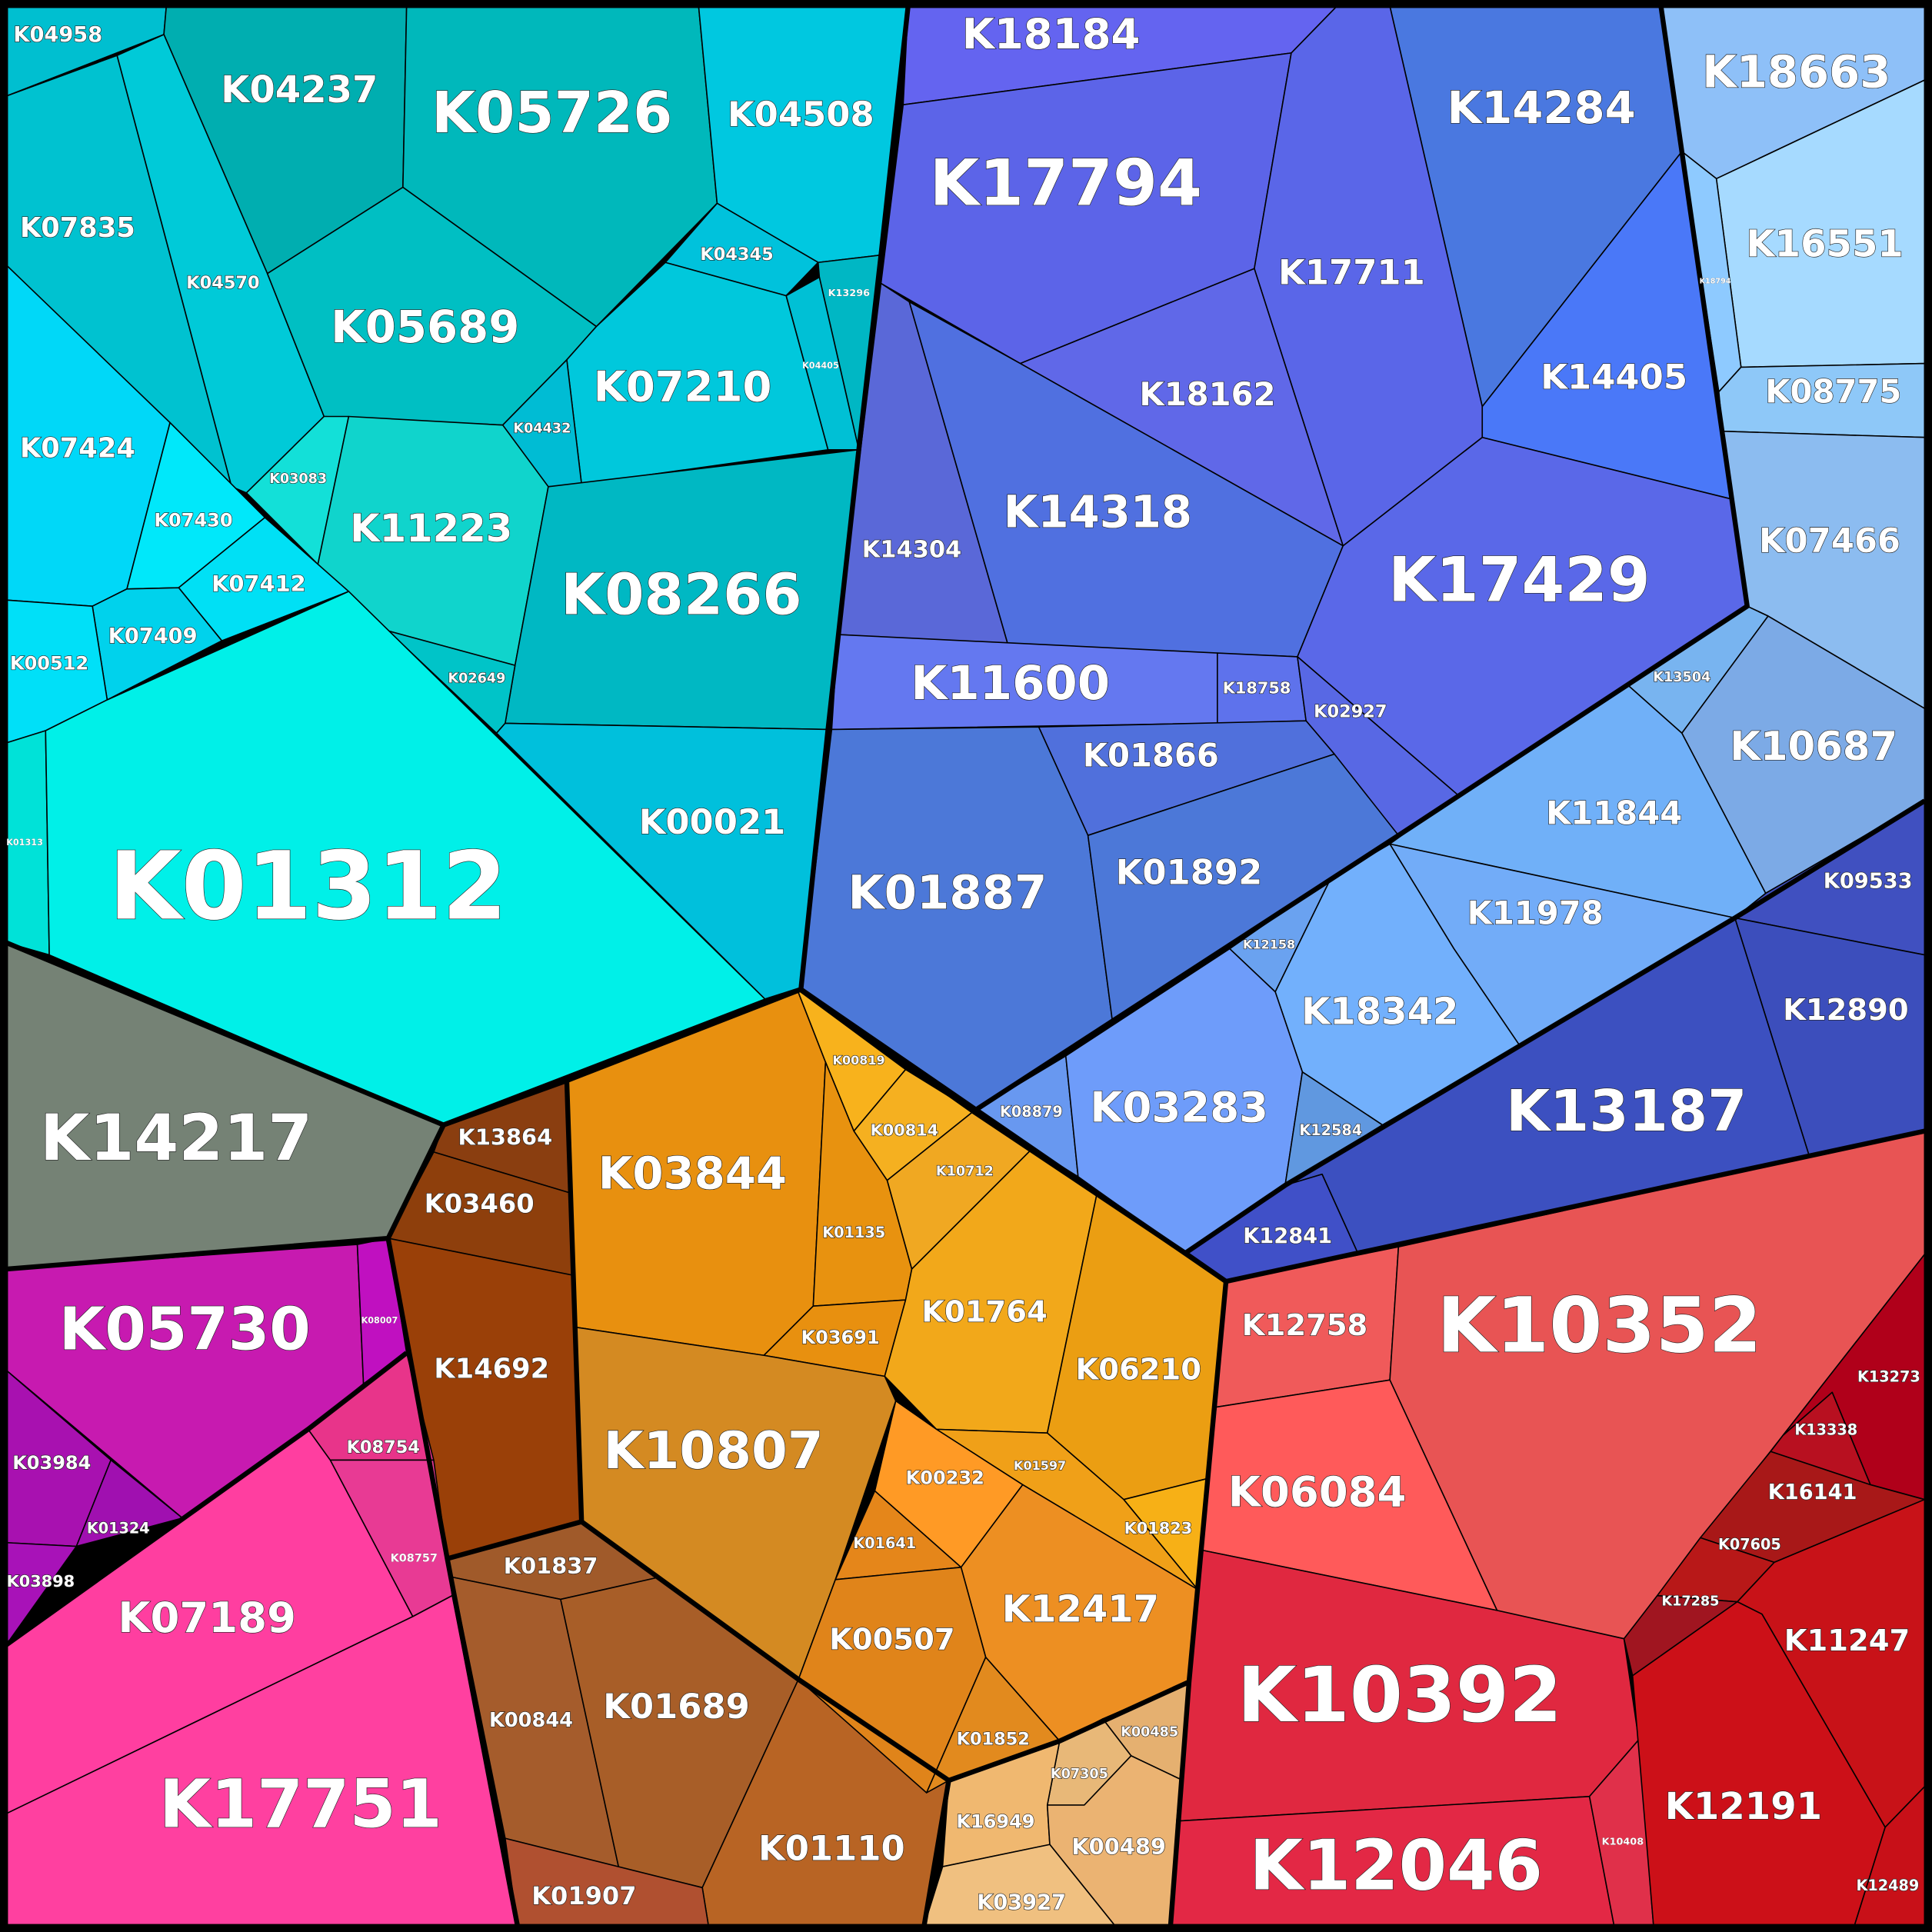 The width and height of the screenshot is (1932, 1932). Describe the element at coordinates (531, 1720) in the screenshot. I see `cell-label: K00844` at that location.